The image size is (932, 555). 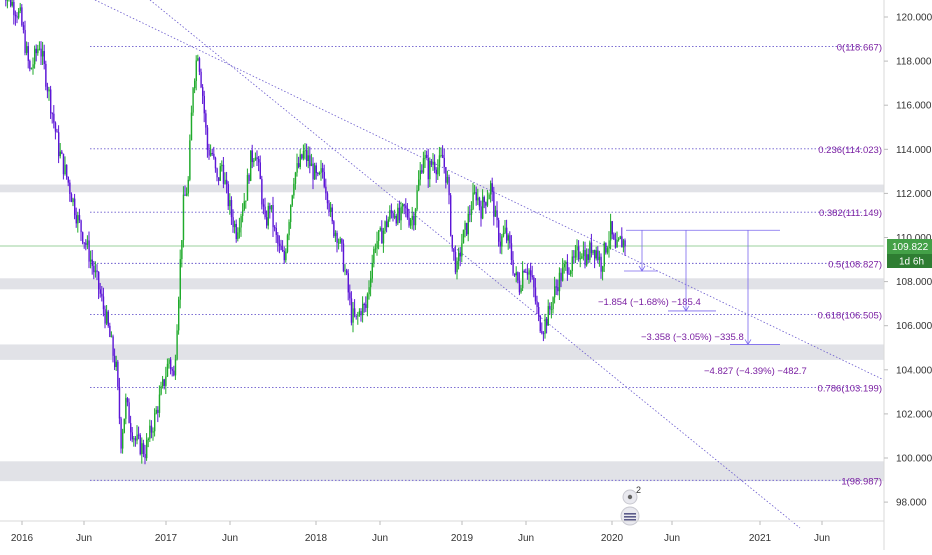 What do you see at coordinates (755, 371) in the screenshot?
I see `measure-label: −4.827 (−4.39%) −482.7` at bounding box center [755, 371].